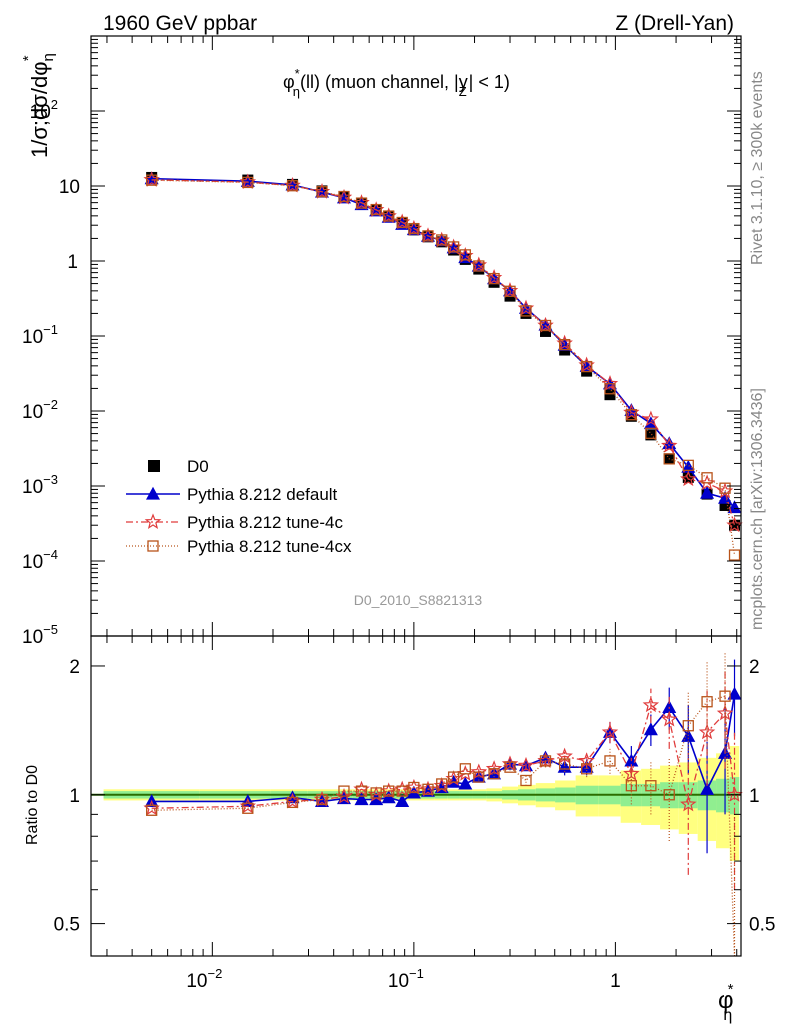 This screenshot has width=786, height=1024. Describe the element at coordinates (153, 521) in the screenshot. I see `legend-marker-tune4c` at that location.